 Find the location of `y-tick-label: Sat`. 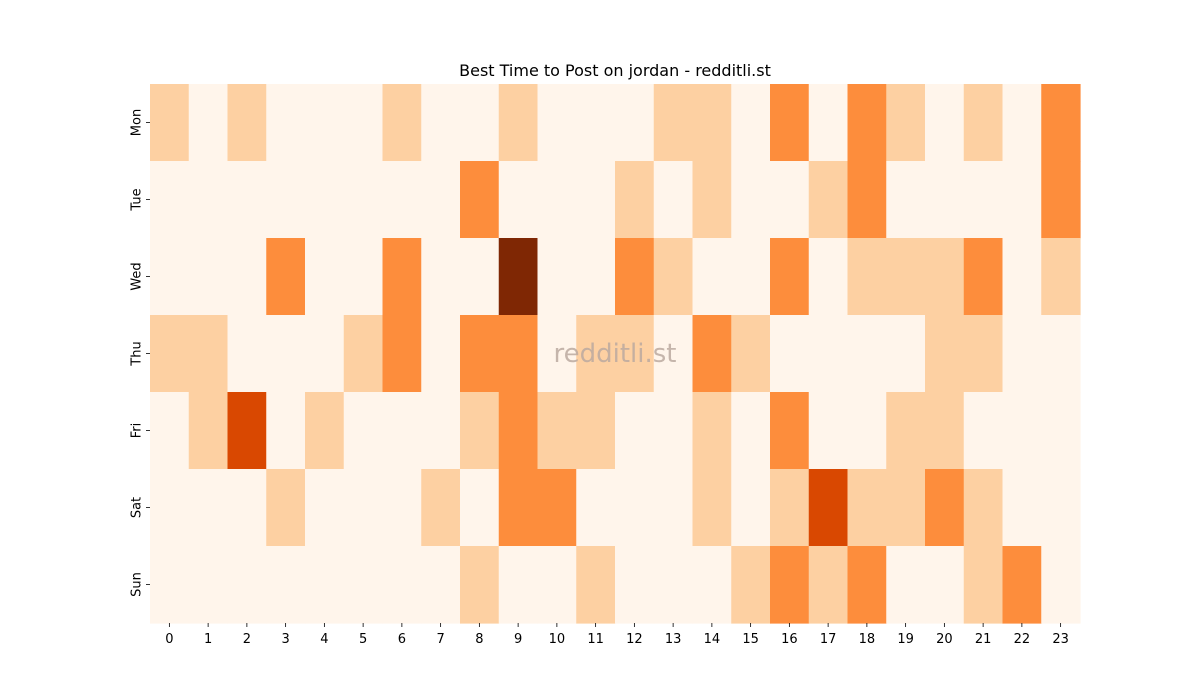

y-tick-label: Sat is located at coordinates (137, 507).